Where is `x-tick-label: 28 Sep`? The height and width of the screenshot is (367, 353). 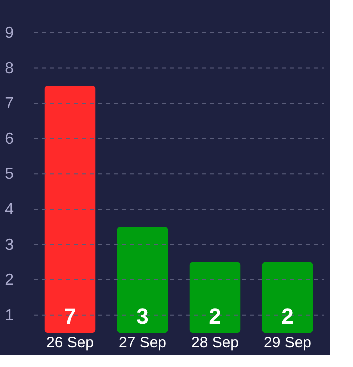
x-tick-label: 28 Sep is located at coordinates (215, 343).